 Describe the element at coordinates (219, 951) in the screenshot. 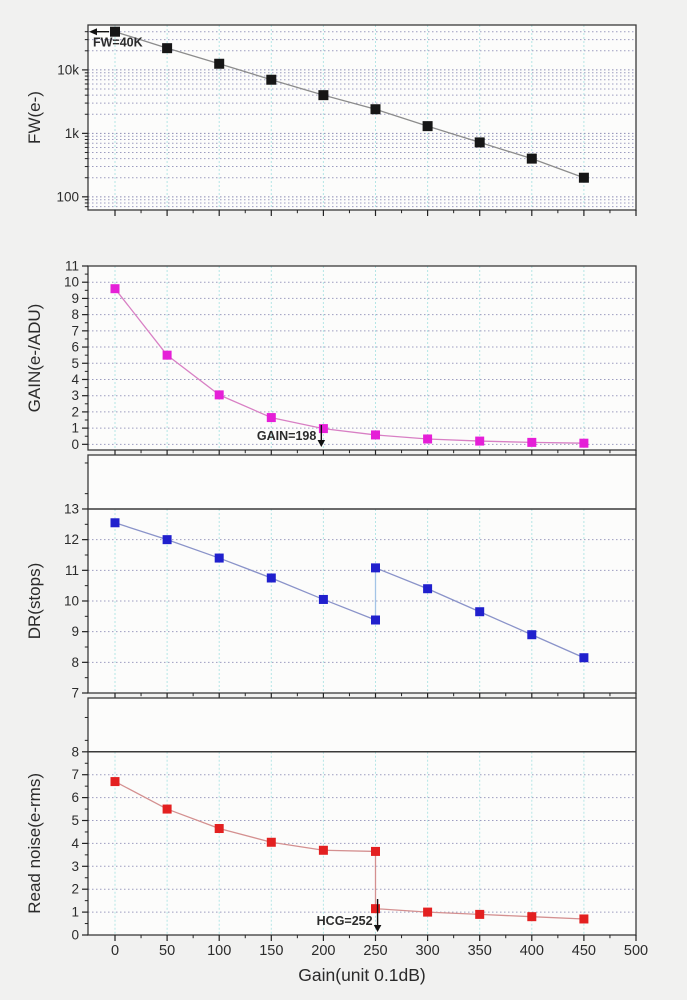

I see `x-tick-label: 100` at that location.